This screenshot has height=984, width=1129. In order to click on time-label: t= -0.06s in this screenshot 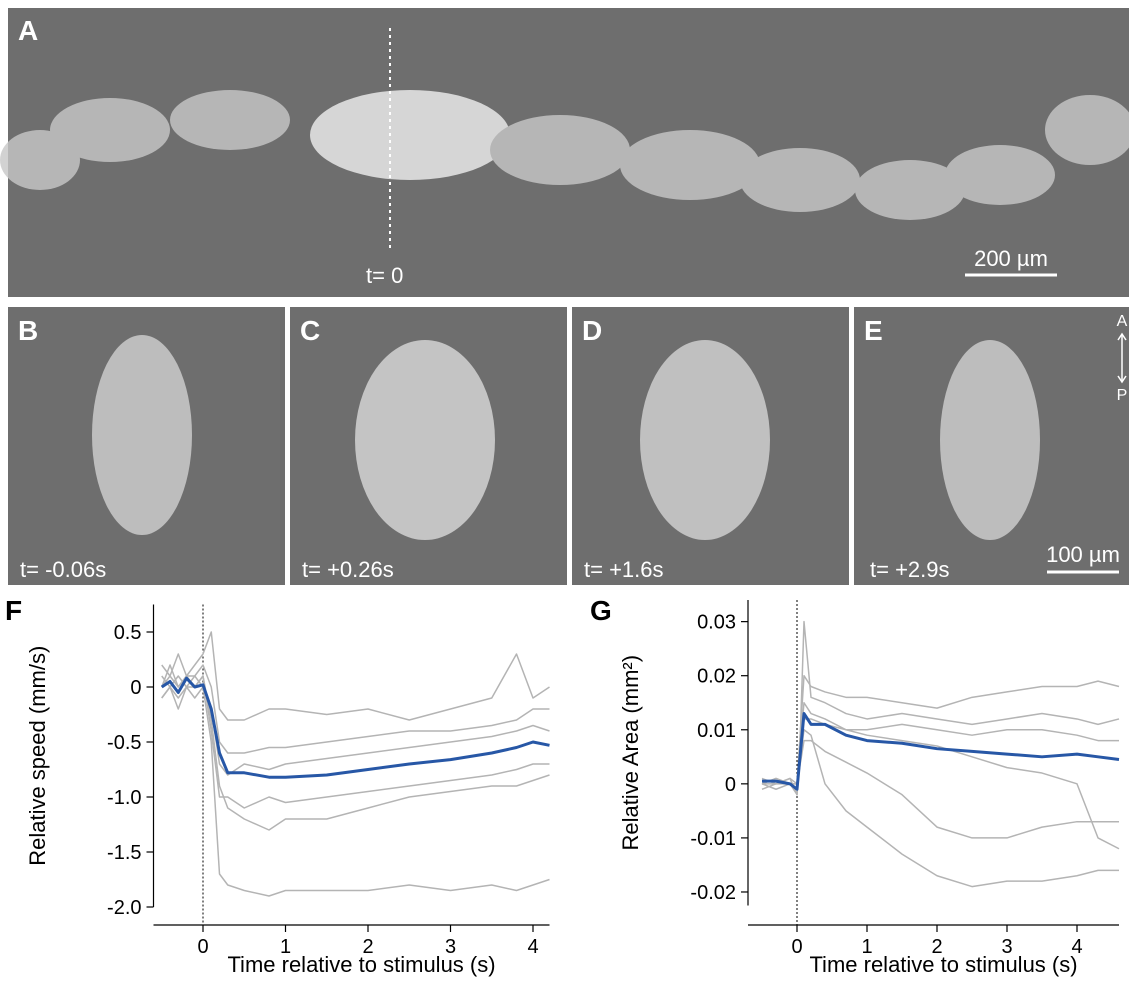, I will do `click(63, 569)`.